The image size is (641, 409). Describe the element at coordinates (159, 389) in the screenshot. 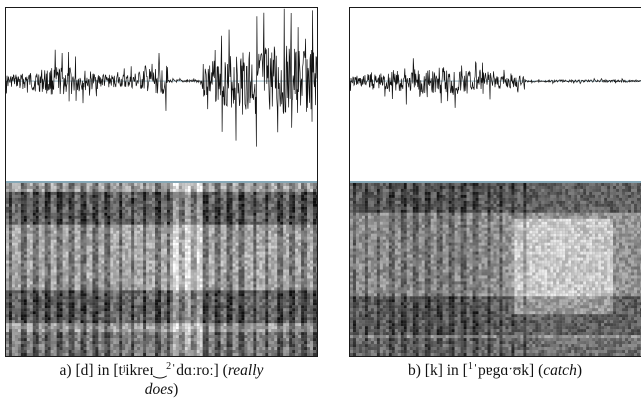

I see `caption-a-gloss-line2: does` at that location.